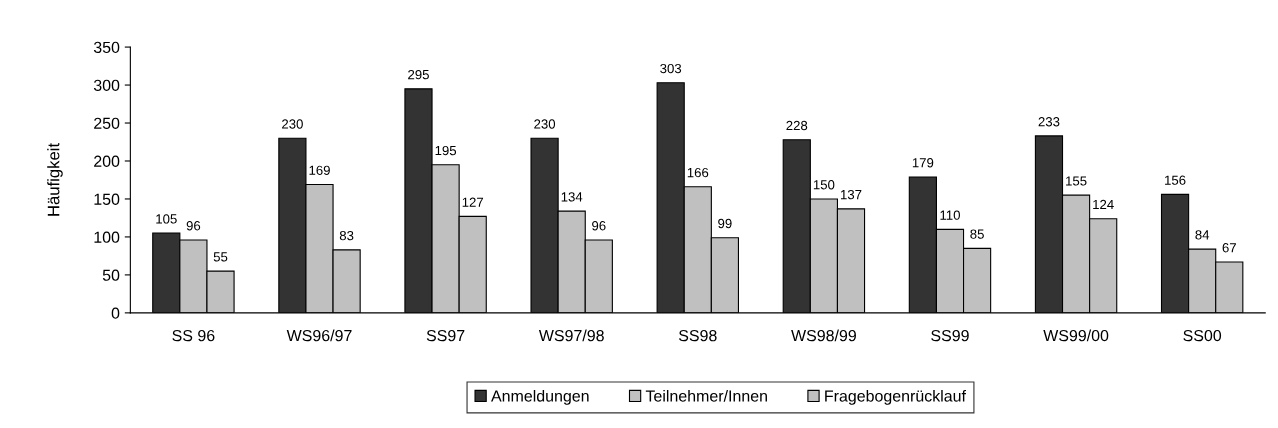  Describe the element at coordinates (115, 313) in the screenshot. I see `y-tick-label: 0` at that location.